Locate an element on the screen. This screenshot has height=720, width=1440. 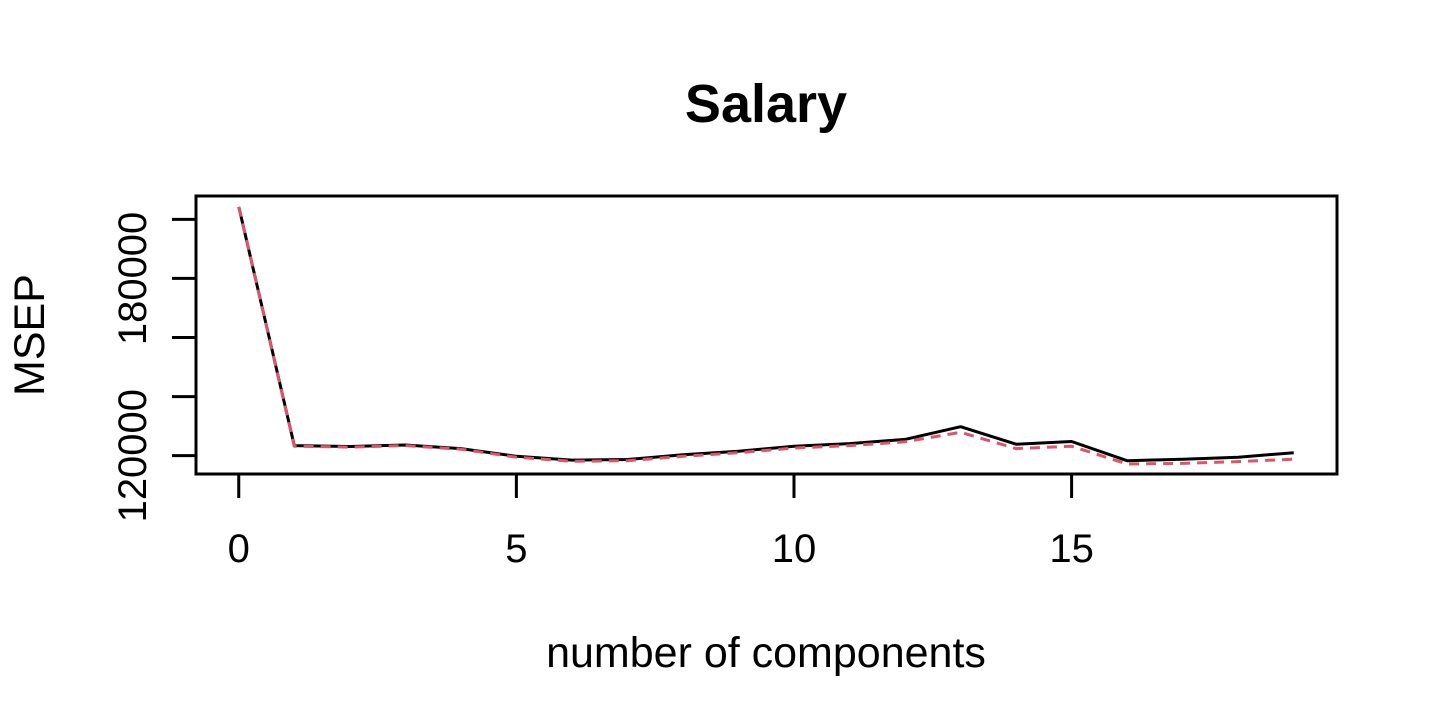
x-axis-title: number of components is located at coordinates (766, 653).